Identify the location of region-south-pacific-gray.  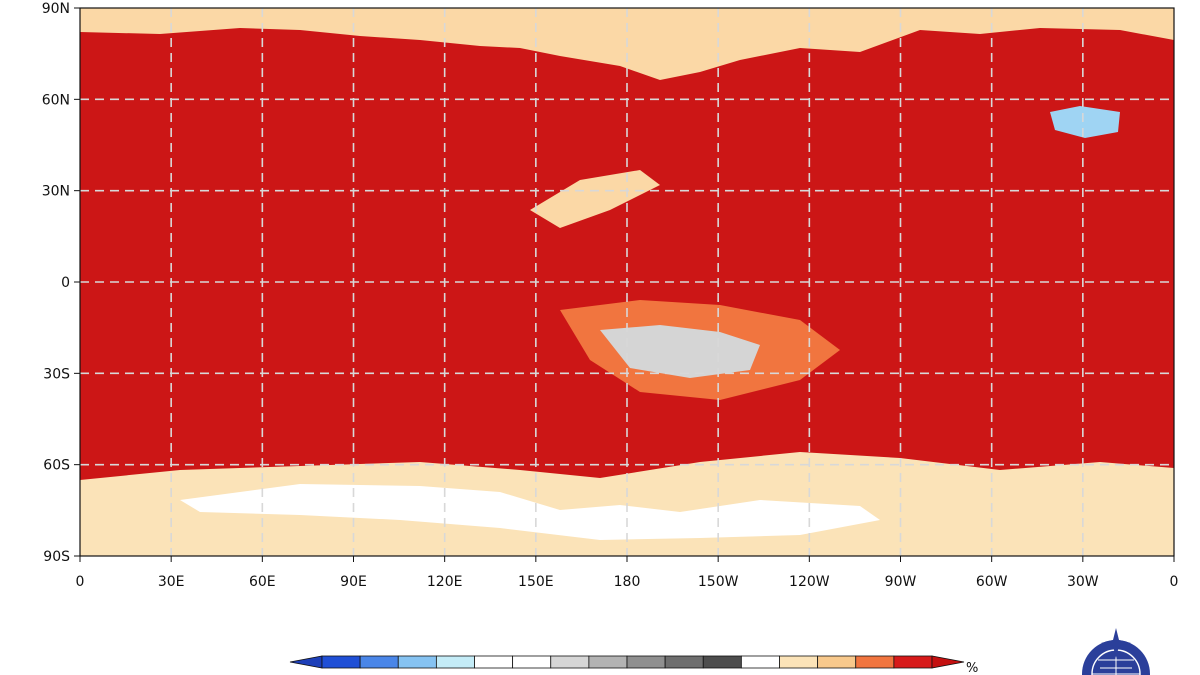
(680, 351).